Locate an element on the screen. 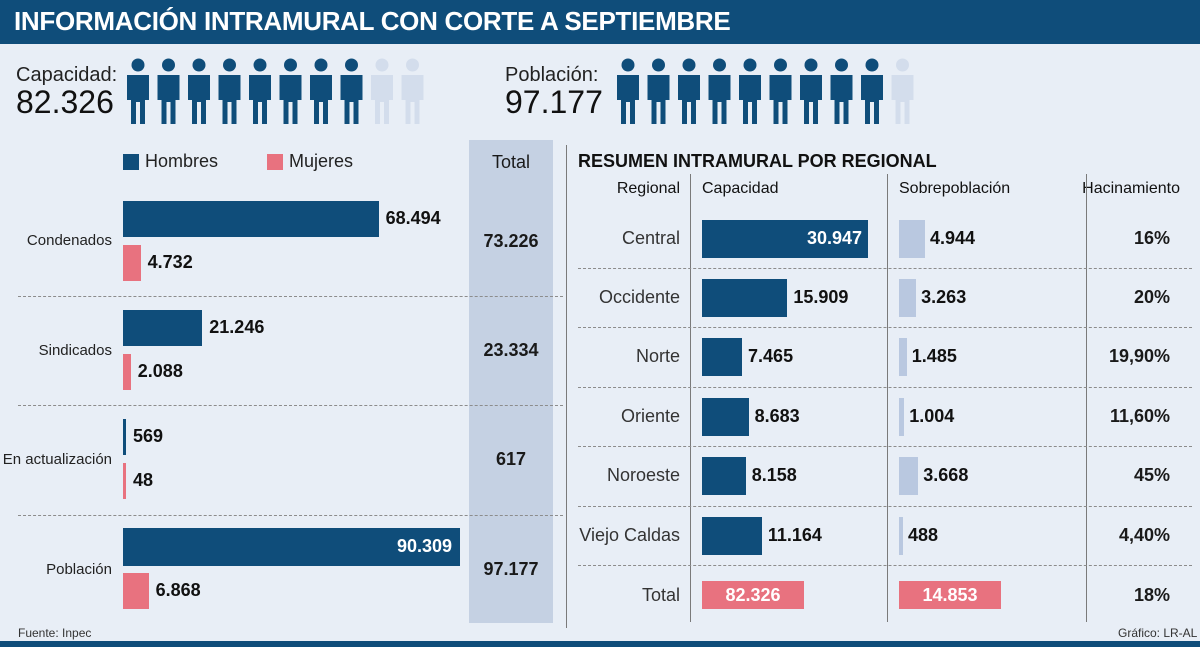 The height and width of the screenshot is (647, 1200). regional-name: Viejo Caldas is located at coordinates (629, 535).